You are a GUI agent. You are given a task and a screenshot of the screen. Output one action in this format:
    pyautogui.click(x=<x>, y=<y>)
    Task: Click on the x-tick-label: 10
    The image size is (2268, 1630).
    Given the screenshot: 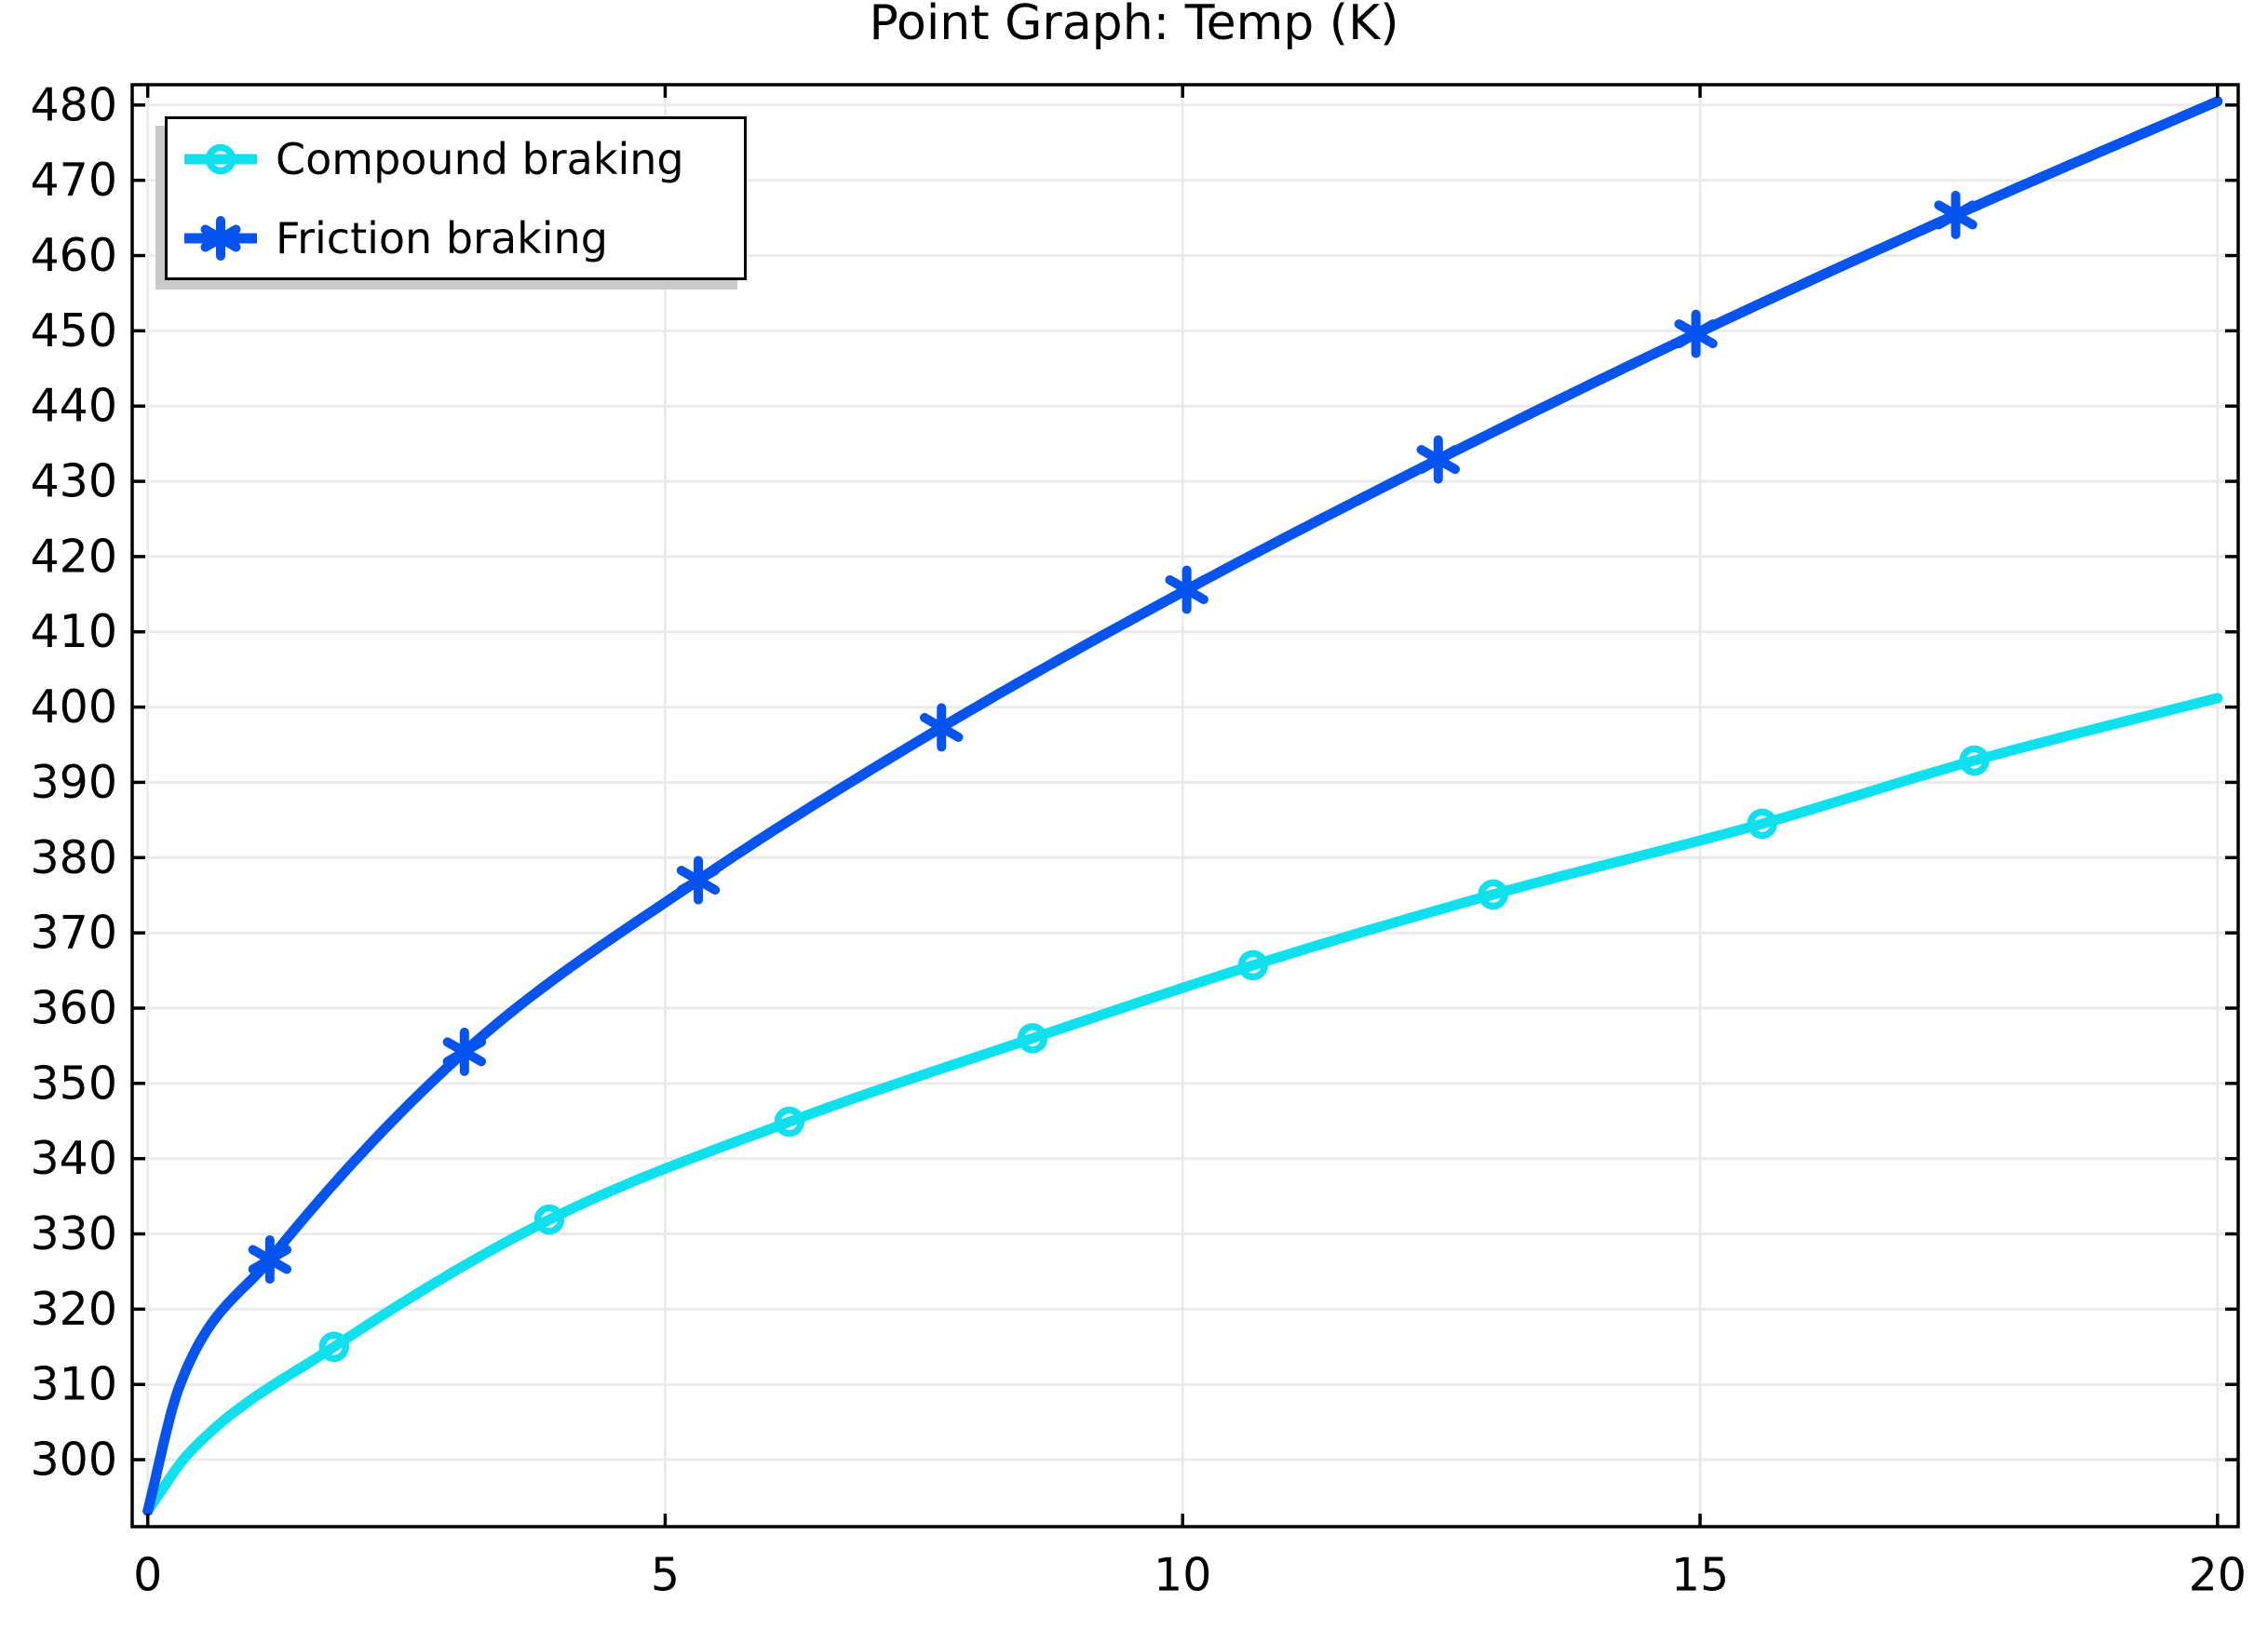 What is the action you would take?
    pyautogui.click(x=1182, y=1575)
    